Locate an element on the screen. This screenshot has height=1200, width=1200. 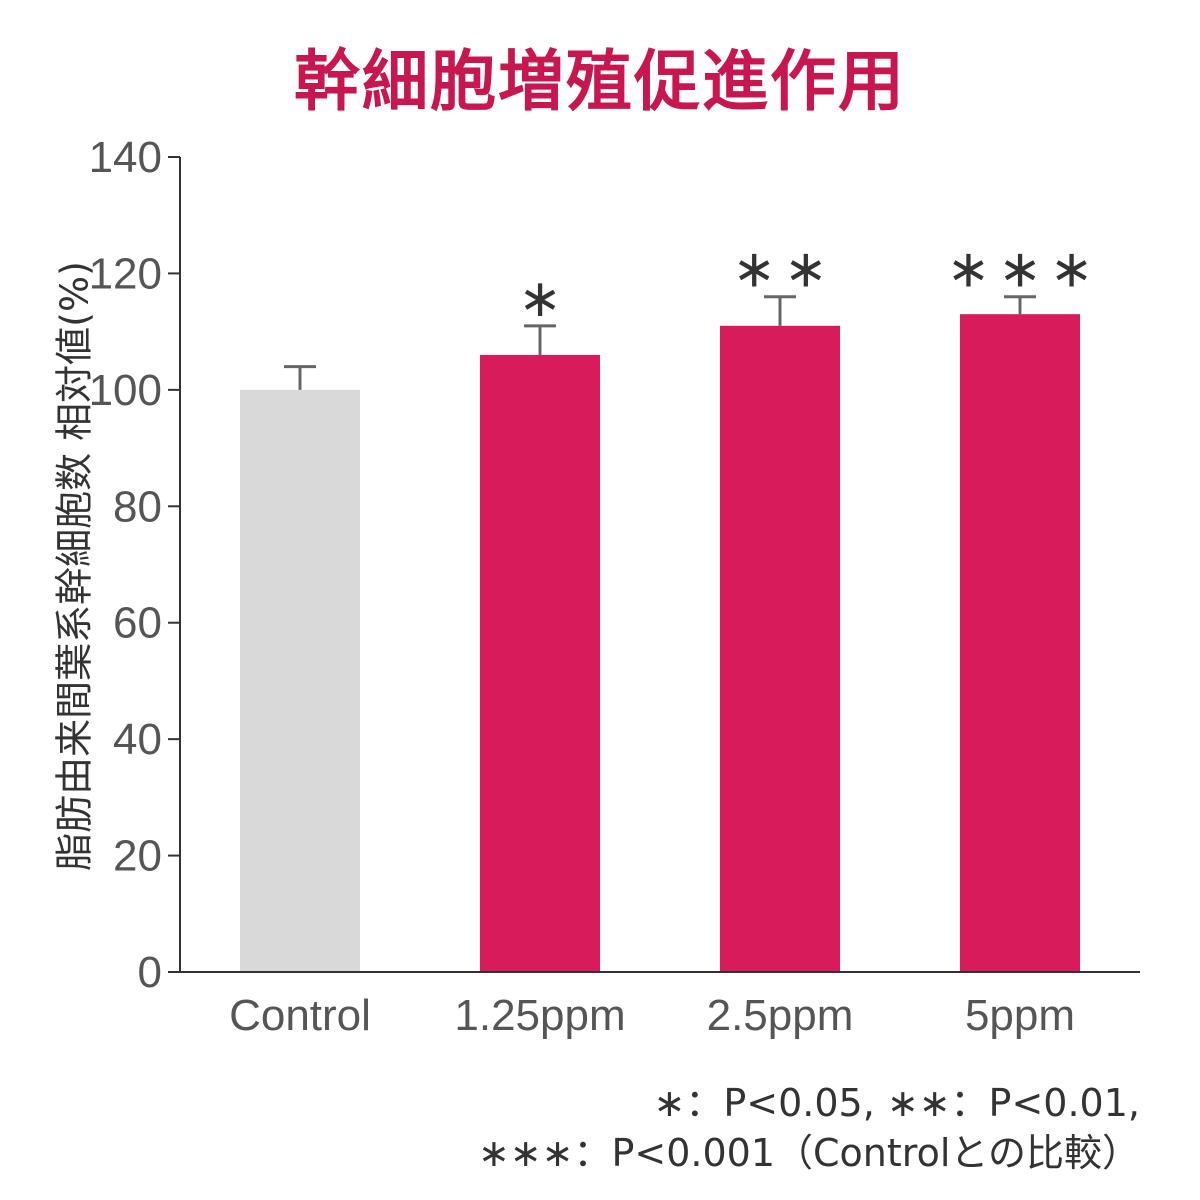
y-tick-label: 120 is located at coordinates (125, 273).